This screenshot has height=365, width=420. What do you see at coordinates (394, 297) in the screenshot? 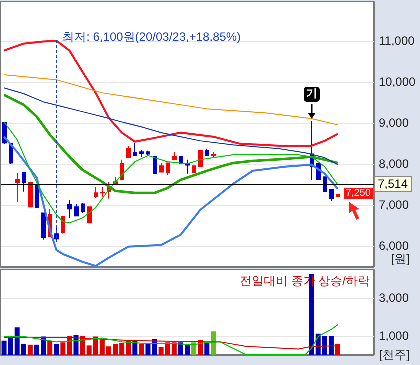
I see `y-tick-label: 3,000` at bounding box center [394, 297].